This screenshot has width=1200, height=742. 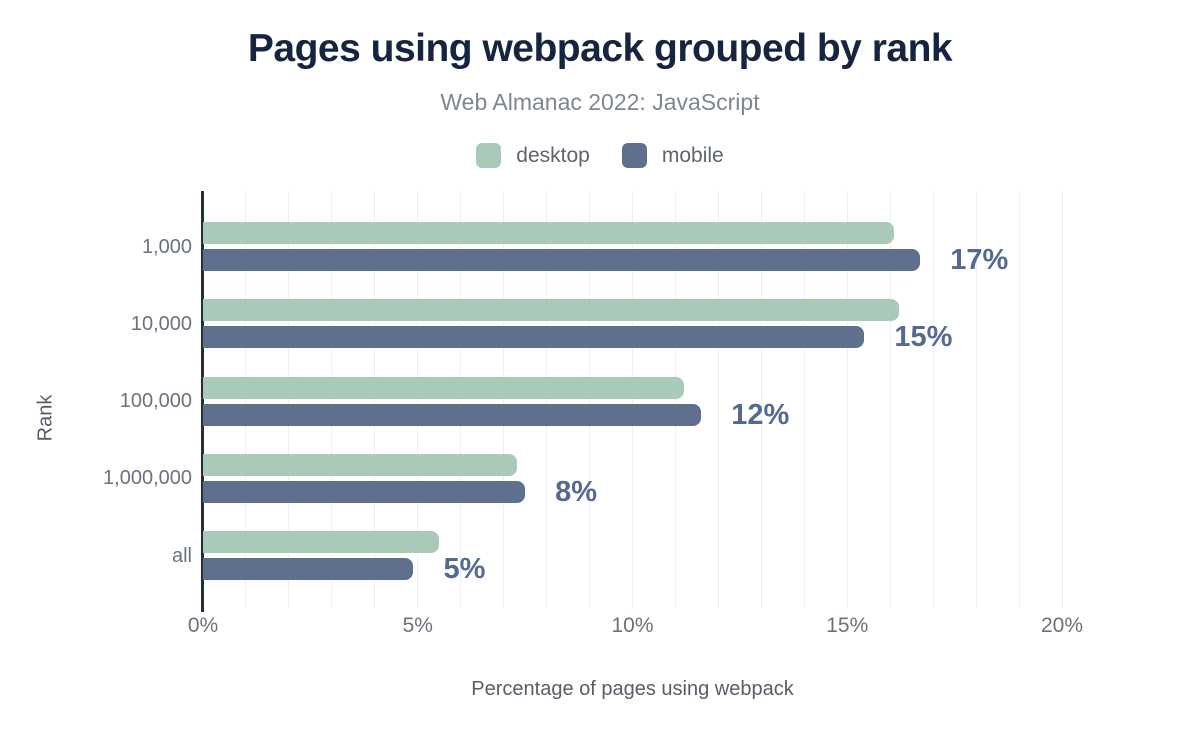 I want to click on x-tick-label: 15%, so click(x=847, y=625).